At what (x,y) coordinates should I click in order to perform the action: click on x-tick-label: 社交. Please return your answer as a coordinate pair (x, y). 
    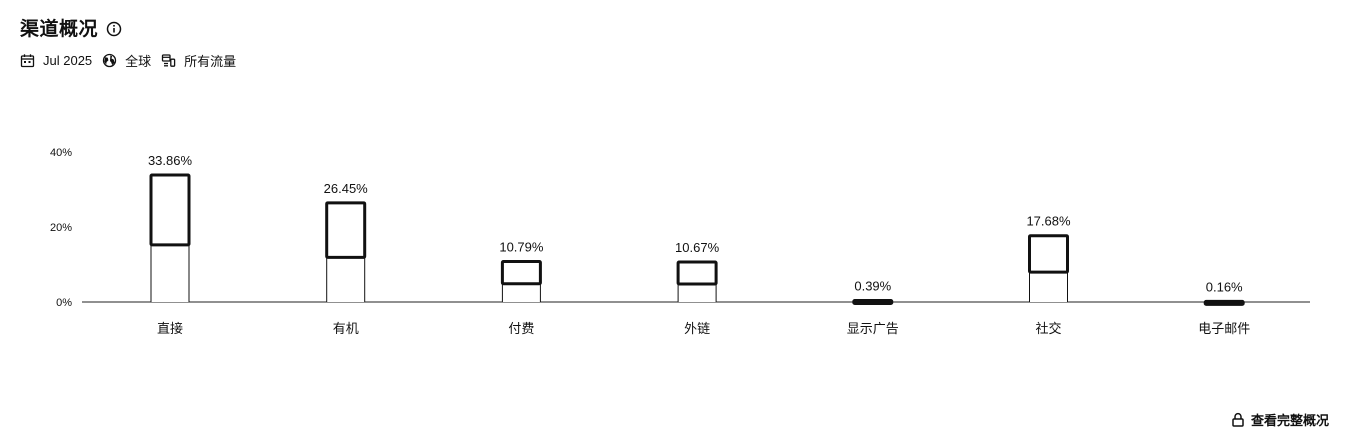
    Looking at the image, I should click on (1048, 328).